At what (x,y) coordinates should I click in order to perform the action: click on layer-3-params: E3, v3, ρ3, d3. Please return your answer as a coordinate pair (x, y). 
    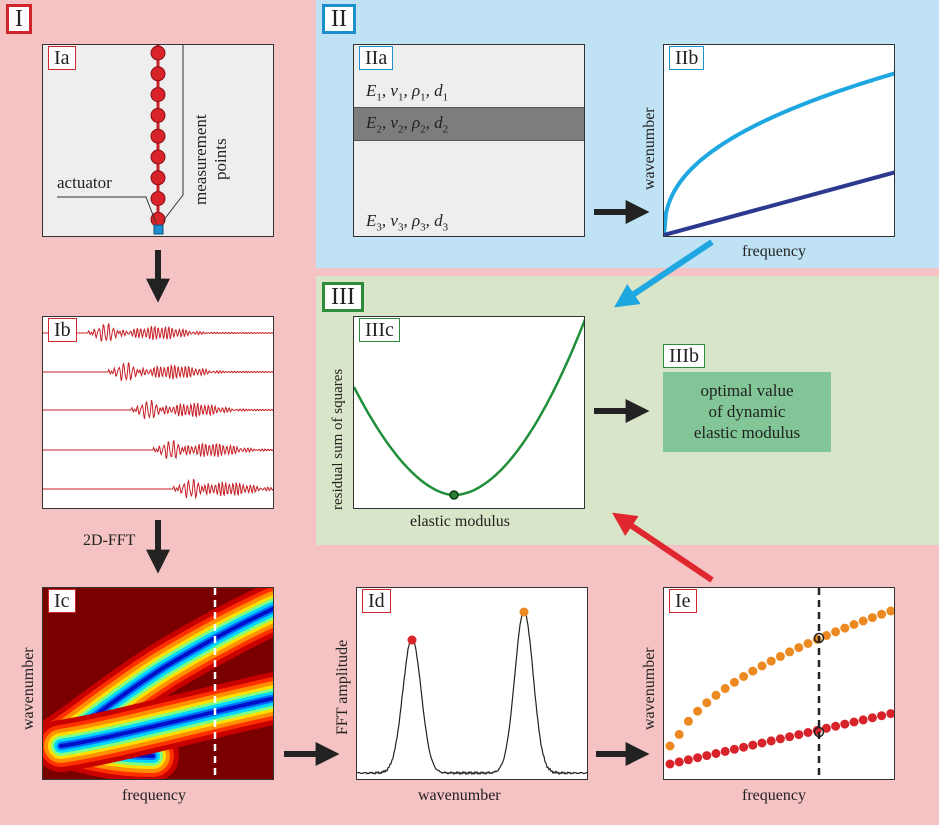
    Looking at the image, I should click on (407, 222).